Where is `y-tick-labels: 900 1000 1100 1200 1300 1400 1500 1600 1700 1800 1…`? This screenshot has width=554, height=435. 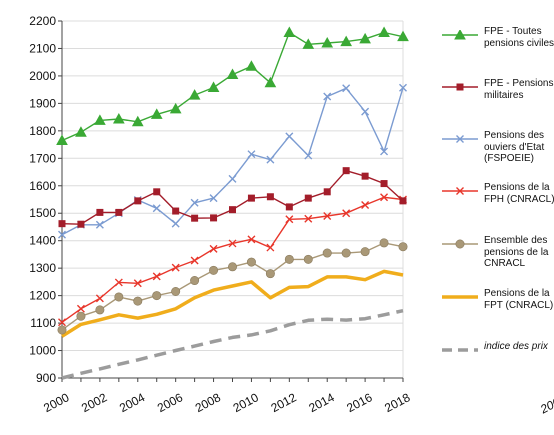 y-tick-labels: 900 1000 1100 1200 1300 1400 1500 1600 1700 1800 1… is located at coordinates (42, 199).